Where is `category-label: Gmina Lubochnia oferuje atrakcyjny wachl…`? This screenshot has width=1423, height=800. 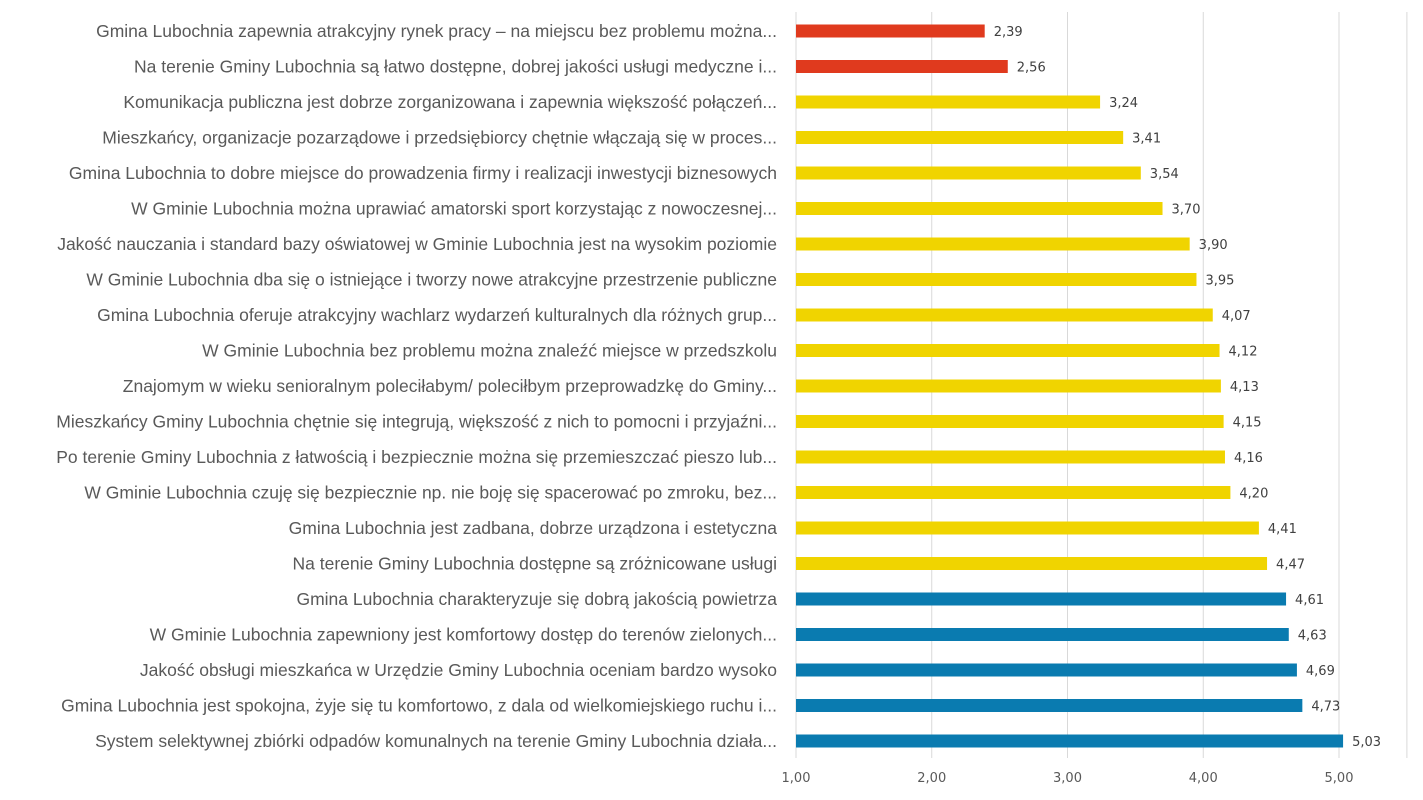
category-label: Gmina Lubochnia oferuje atrakcyjny wachl… is located at coordinates (437, 315).